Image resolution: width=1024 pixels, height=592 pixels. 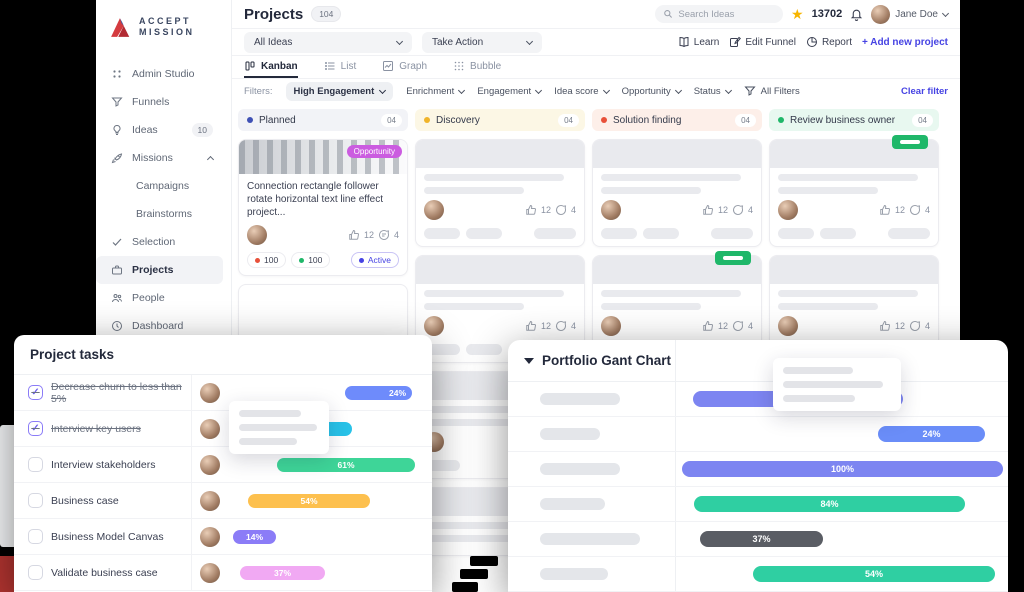 What do you see at coordinates (273, 42) in the screenshot?
I see `select-value: All Ideas` at bounding box center [273, 42].